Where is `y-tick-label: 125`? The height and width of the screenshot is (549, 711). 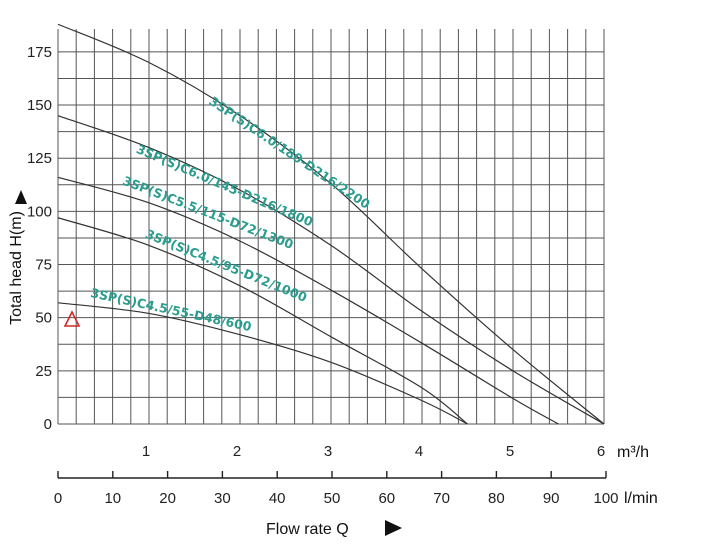
y-tick-label: 125 is located at coordinates (39, 158).